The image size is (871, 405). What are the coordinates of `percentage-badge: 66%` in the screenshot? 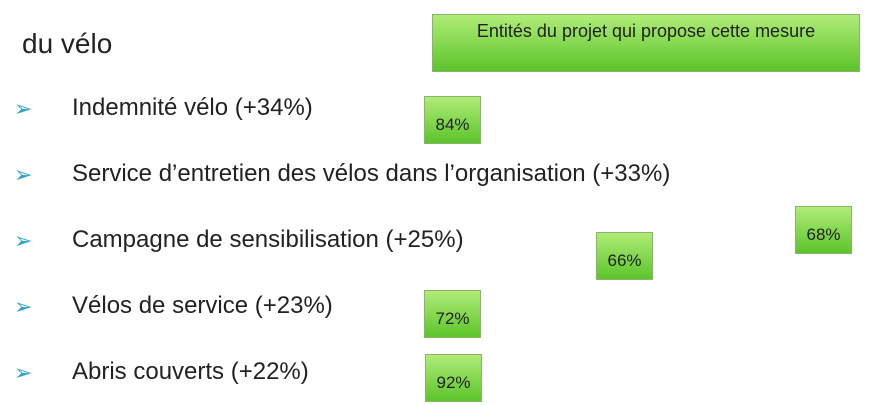 It's located at (624, 256).